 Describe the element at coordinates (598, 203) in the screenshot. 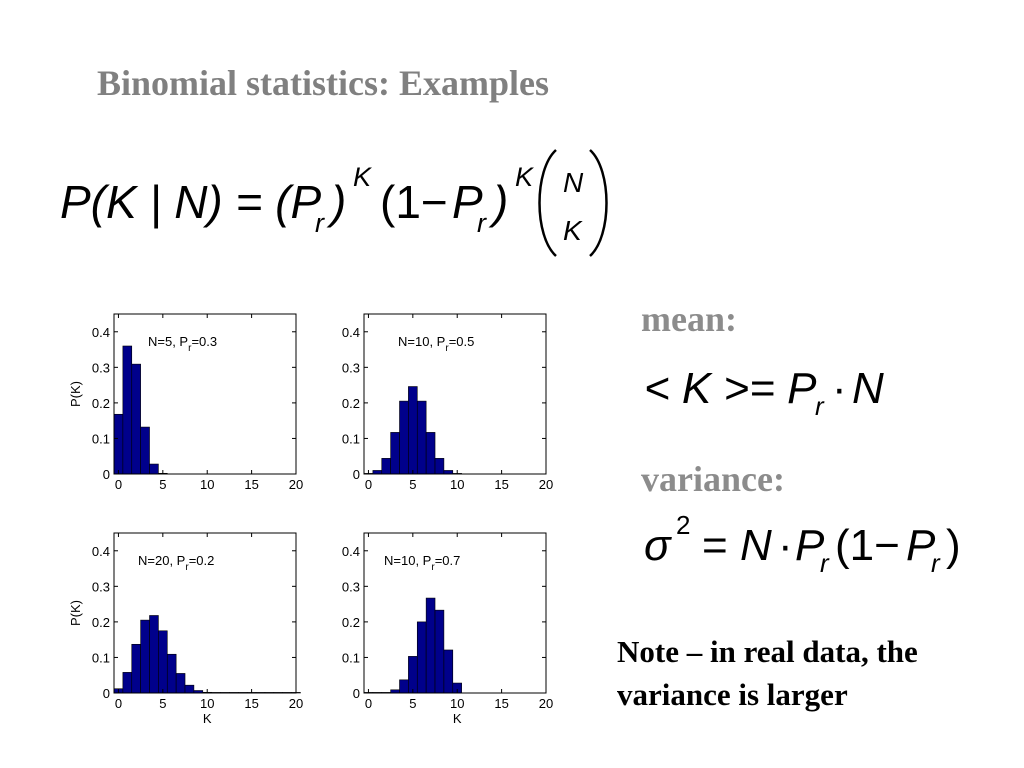

I see `choose-right-paren` at that location.